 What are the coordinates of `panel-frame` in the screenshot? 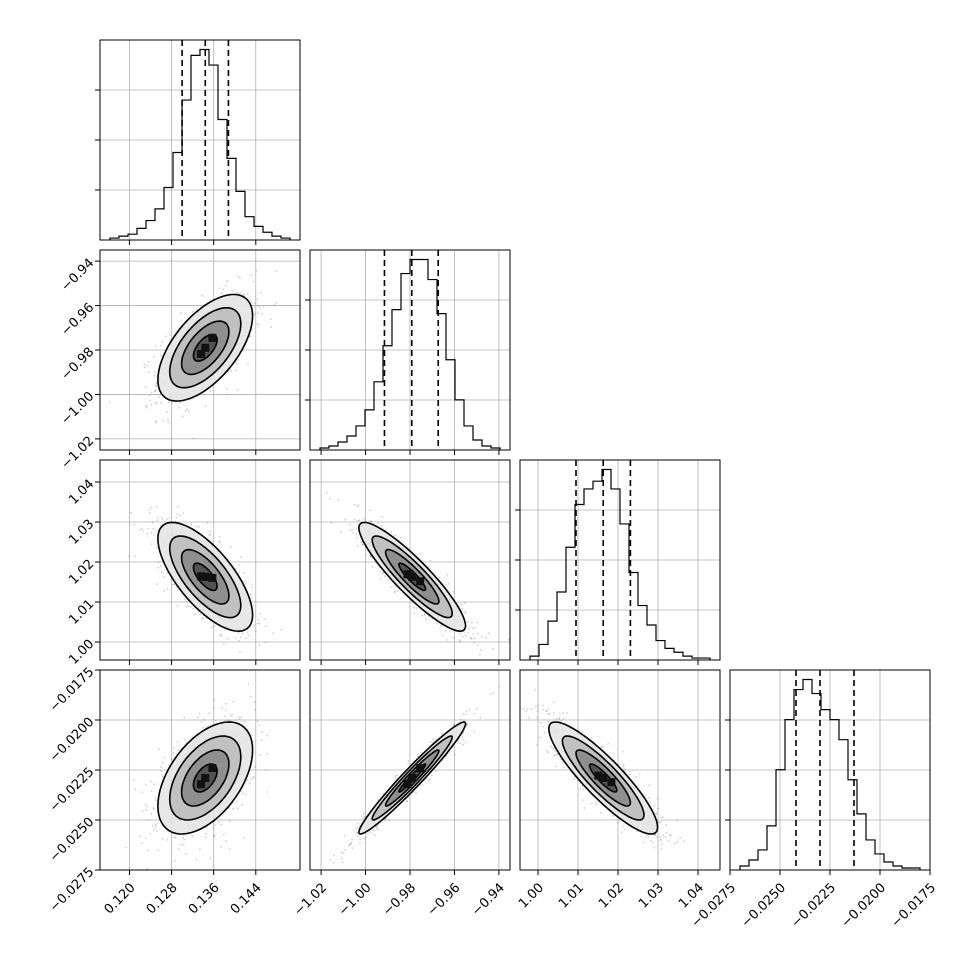 It's located at (200, 770).